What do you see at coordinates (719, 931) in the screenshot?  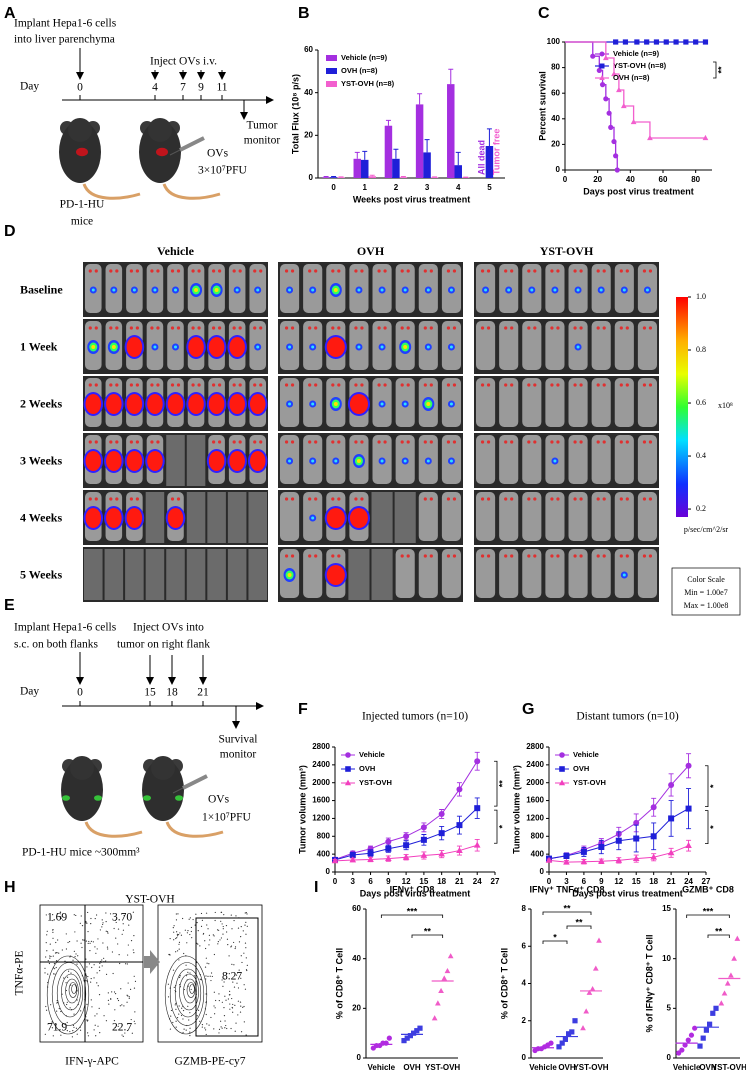 I see `significance-label: **` at bounding box center [719, 931].